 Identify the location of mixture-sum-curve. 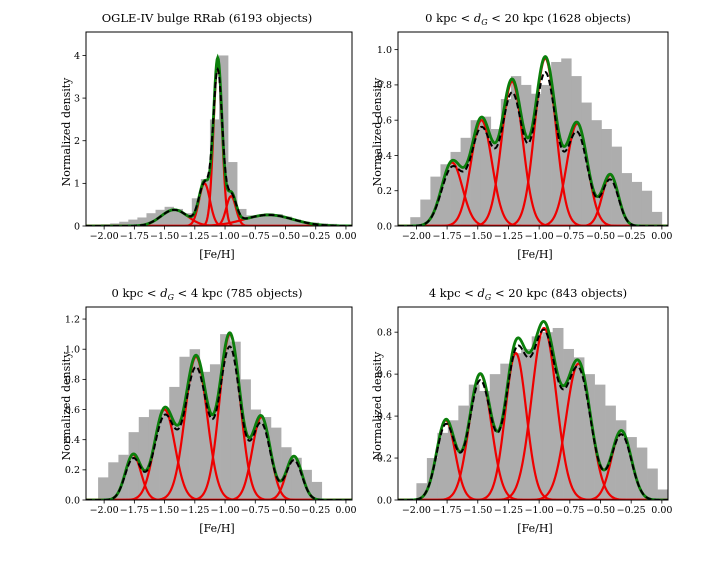
(533, 410).